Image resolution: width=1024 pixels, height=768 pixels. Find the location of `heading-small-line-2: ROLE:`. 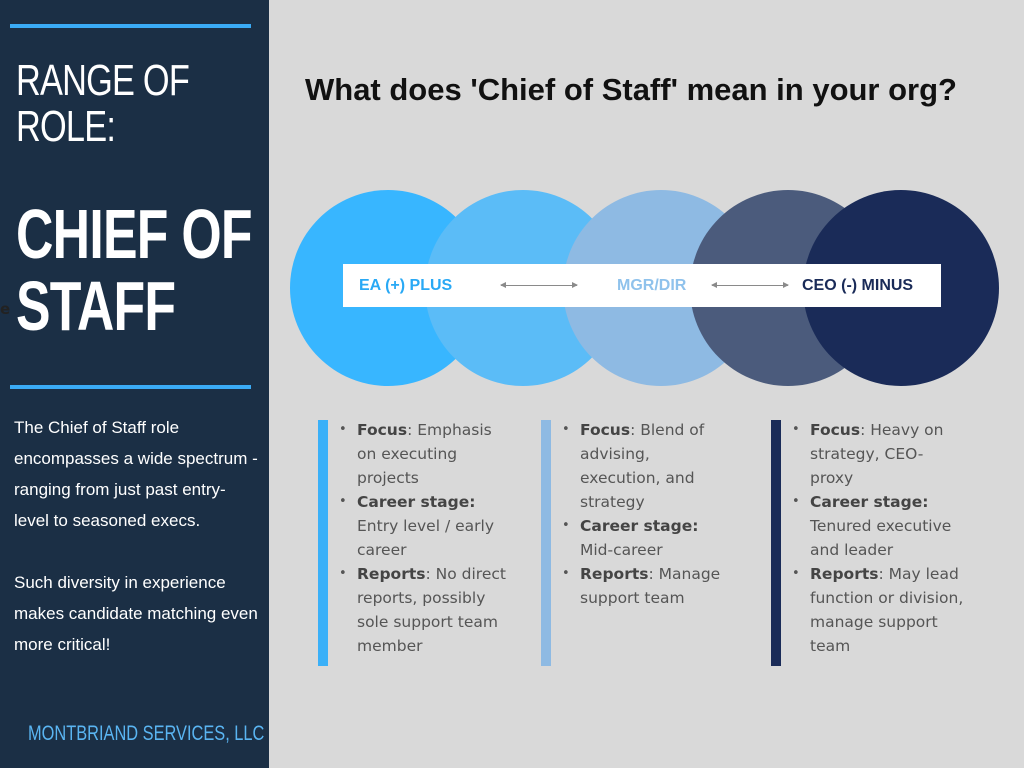

heading-small-line-2: ROLE: is located at coordinates (66, 126).